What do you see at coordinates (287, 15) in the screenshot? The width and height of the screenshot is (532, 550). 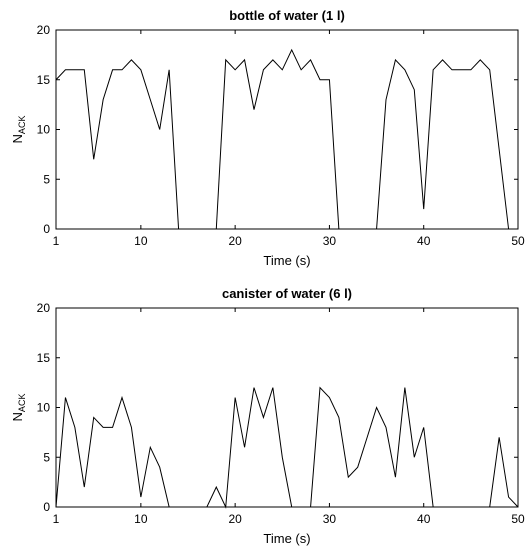 I see `chart-title: bottle of water (1 l)` at bounding box center [287, 15].